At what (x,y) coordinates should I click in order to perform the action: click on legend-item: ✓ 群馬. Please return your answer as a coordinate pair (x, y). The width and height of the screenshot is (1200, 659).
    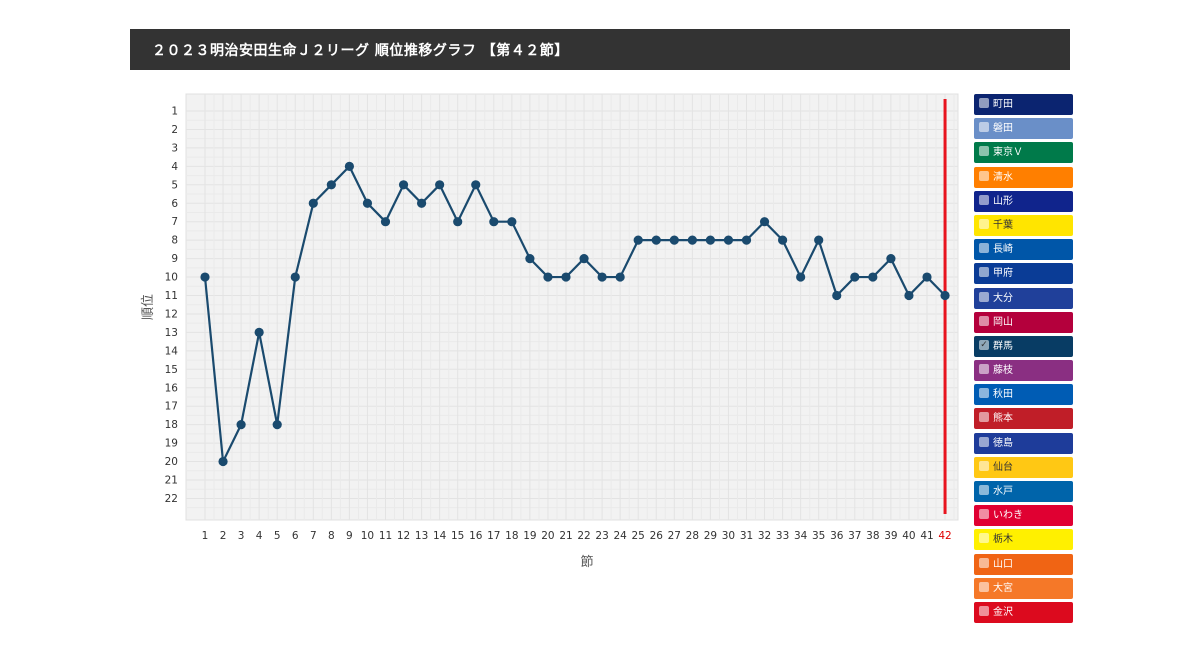
    Looking at the image, I should click on (1023, 346).